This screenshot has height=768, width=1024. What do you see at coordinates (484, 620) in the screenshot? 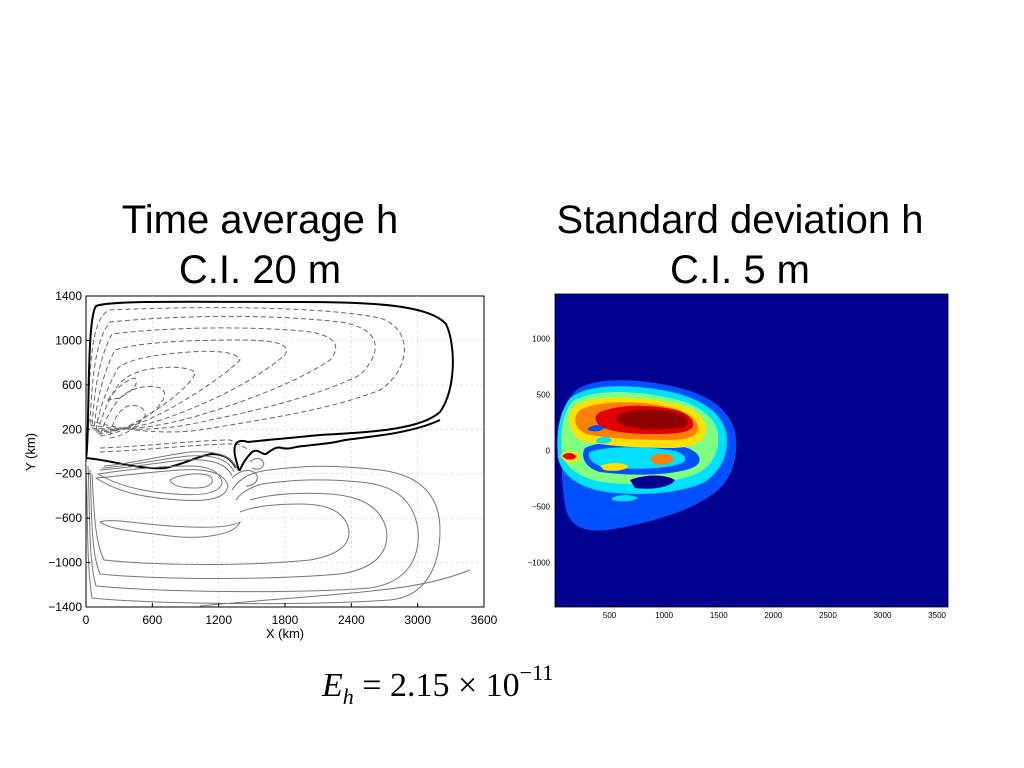
I see `left-xtick-label: 3600` at bounding box center [484, 620].